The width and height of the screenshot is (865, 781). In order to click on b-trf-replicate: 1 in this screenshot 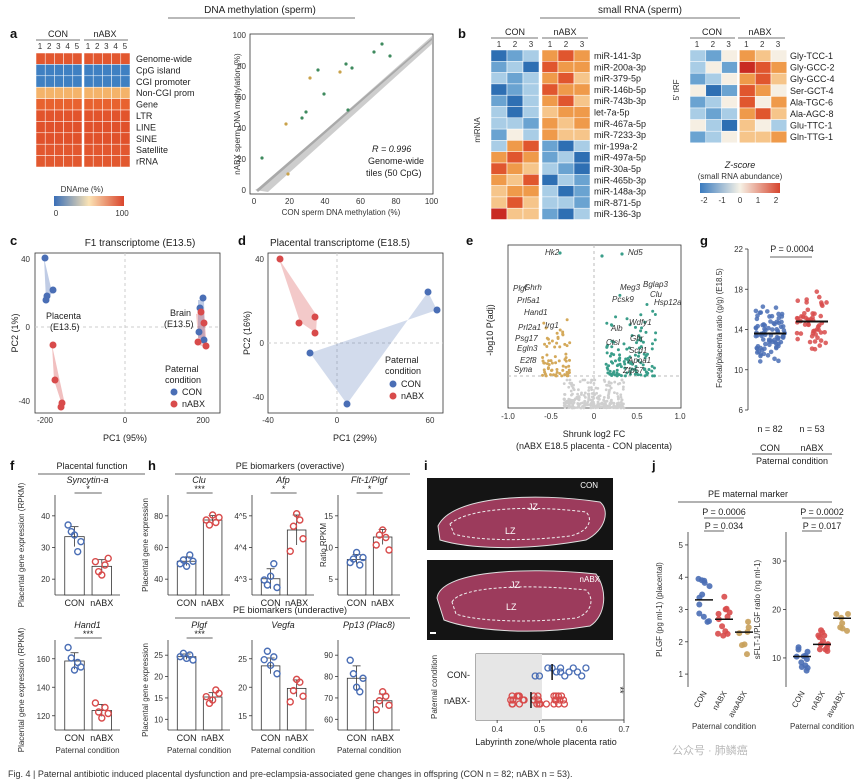, I will do `click(746, 44)`.